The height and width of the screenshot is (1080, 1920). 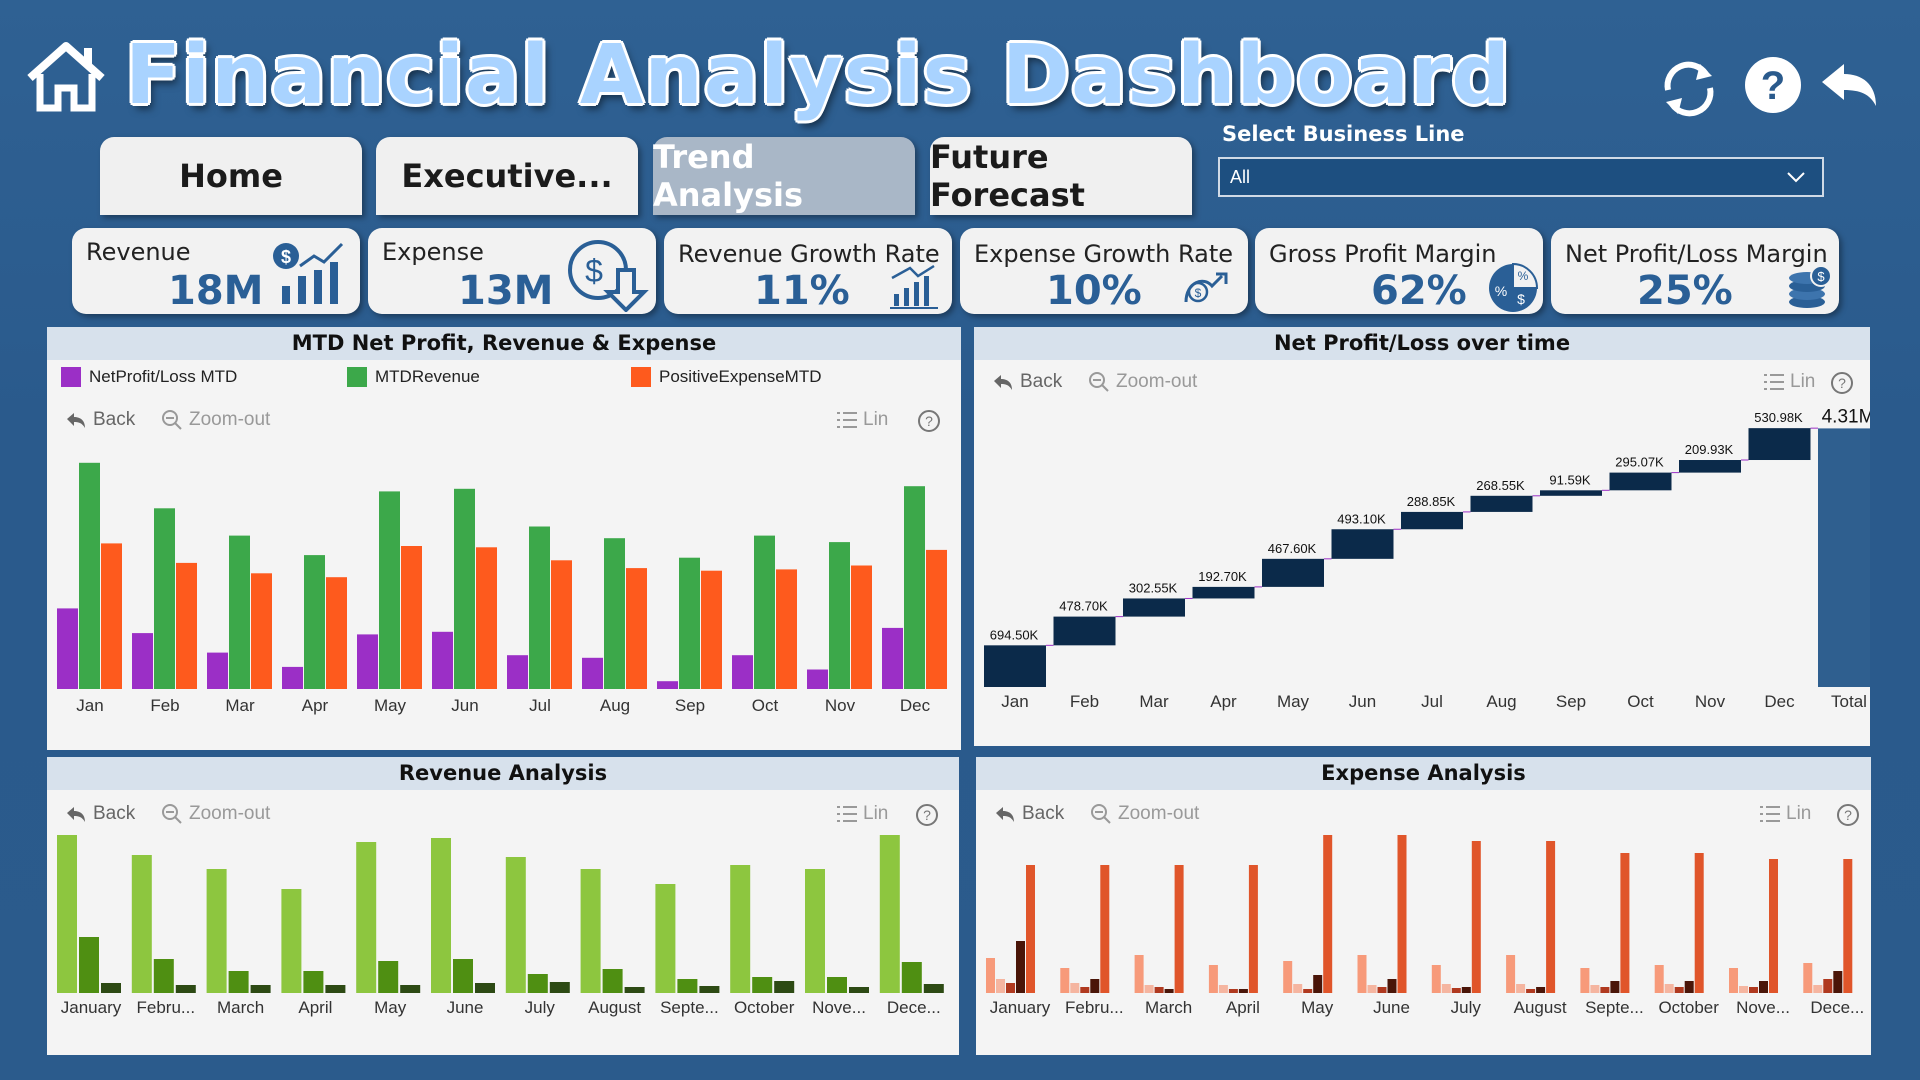 I want to click on tab-home: Home, so click(x=231, y=176).